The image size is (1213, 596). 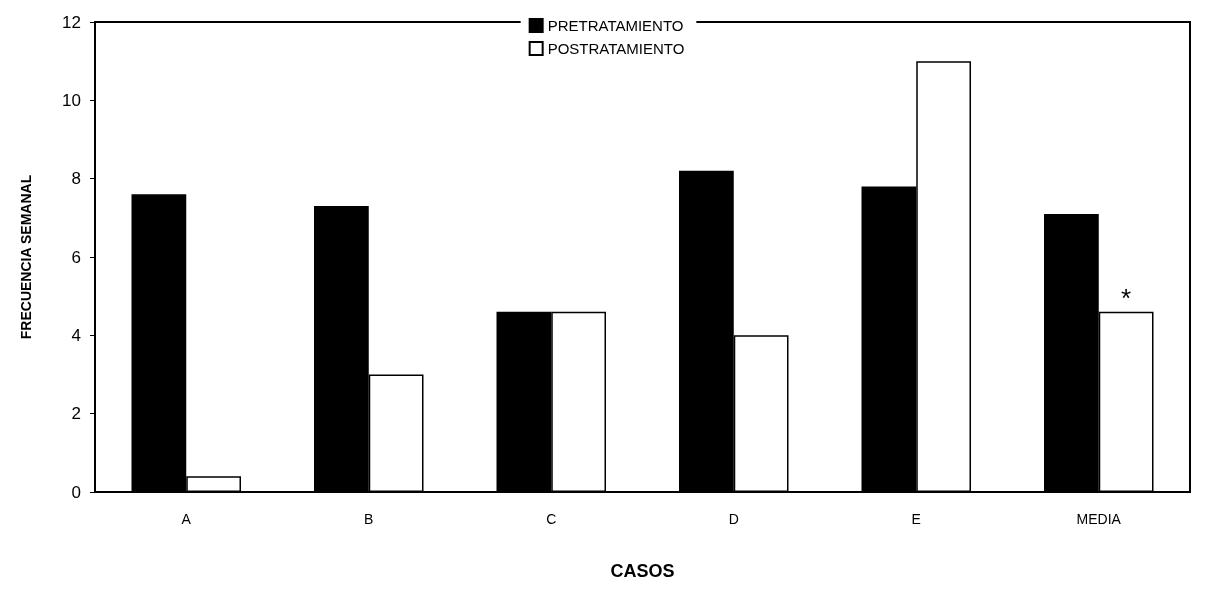 What do you see at coordinates (1126, 297) in the screenshot?
I see `annotation: *` at bounding box center [1126, 297].